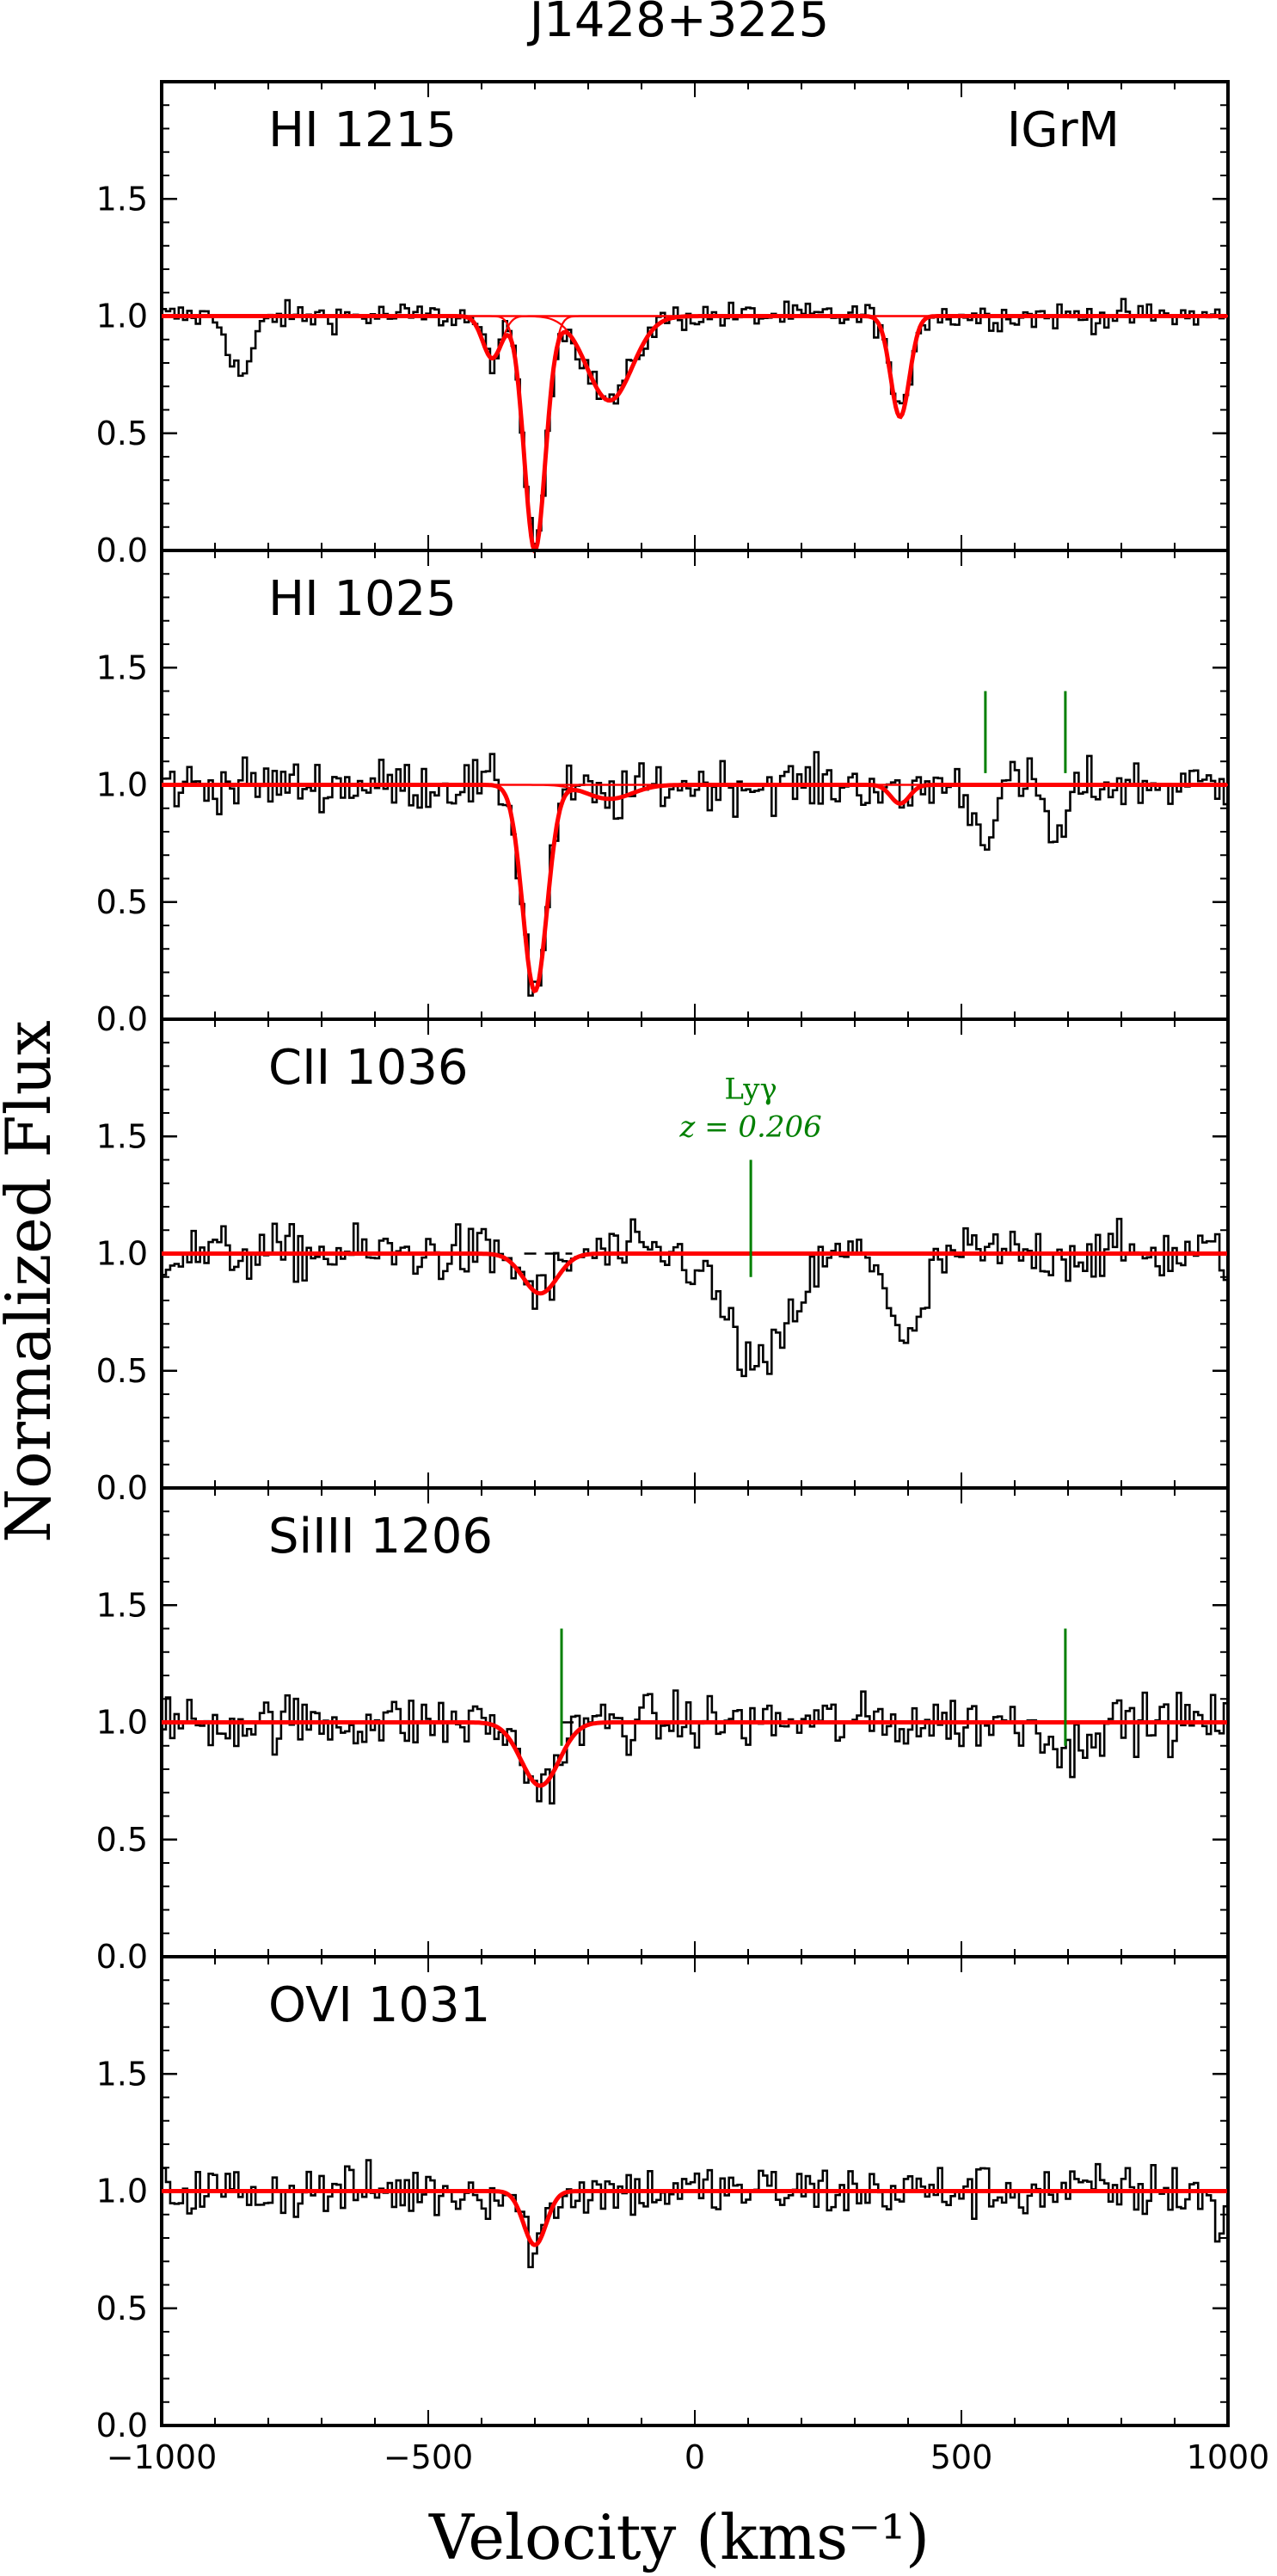 The height and width of the screenshot is (2576, 1277). What do you see at coordinates (380, 1537) in the screenshot?
I see `panel-label: SiIII 1206` at bounding box center [380, 1537].